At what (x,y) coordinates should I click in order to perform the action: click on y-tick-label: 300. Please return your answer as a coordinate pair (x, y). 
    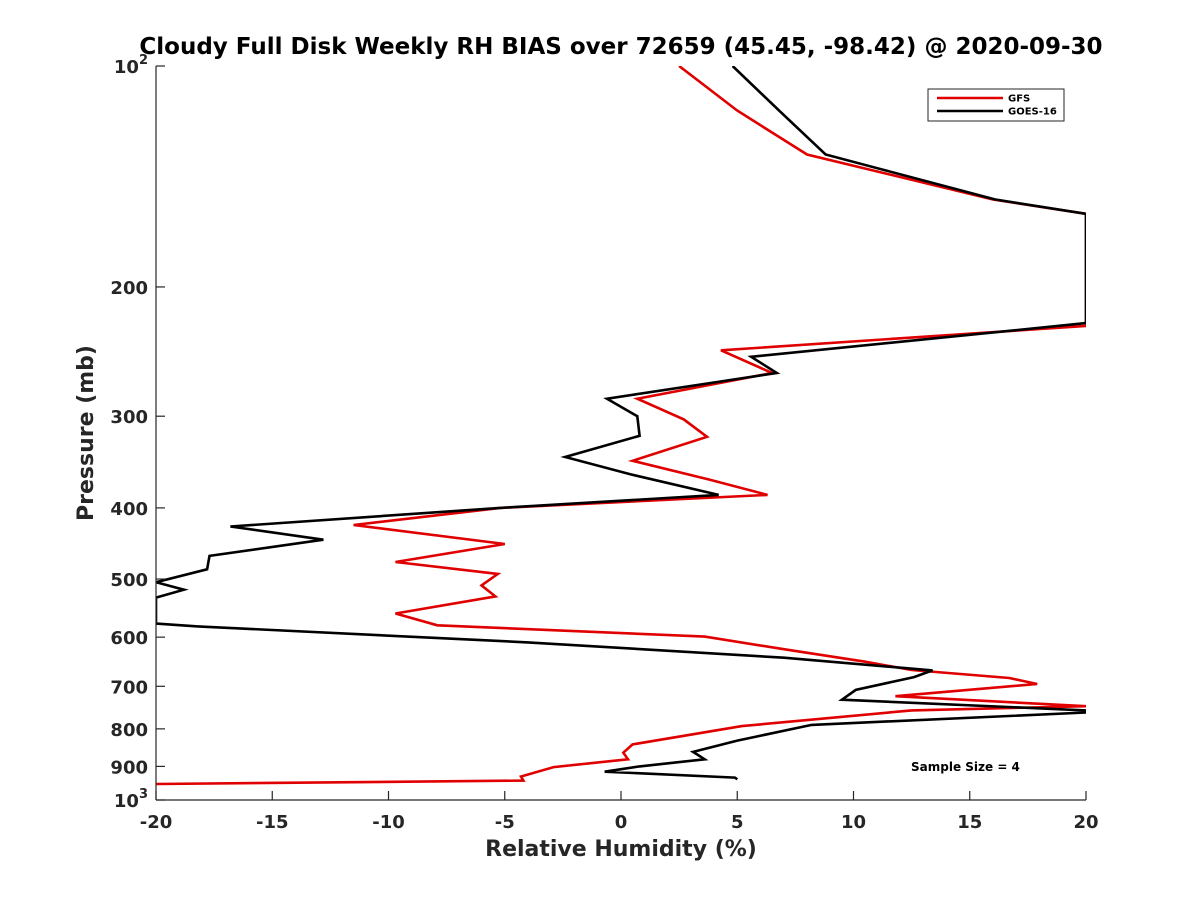
    Looking at the image, I should click on (129, 417).